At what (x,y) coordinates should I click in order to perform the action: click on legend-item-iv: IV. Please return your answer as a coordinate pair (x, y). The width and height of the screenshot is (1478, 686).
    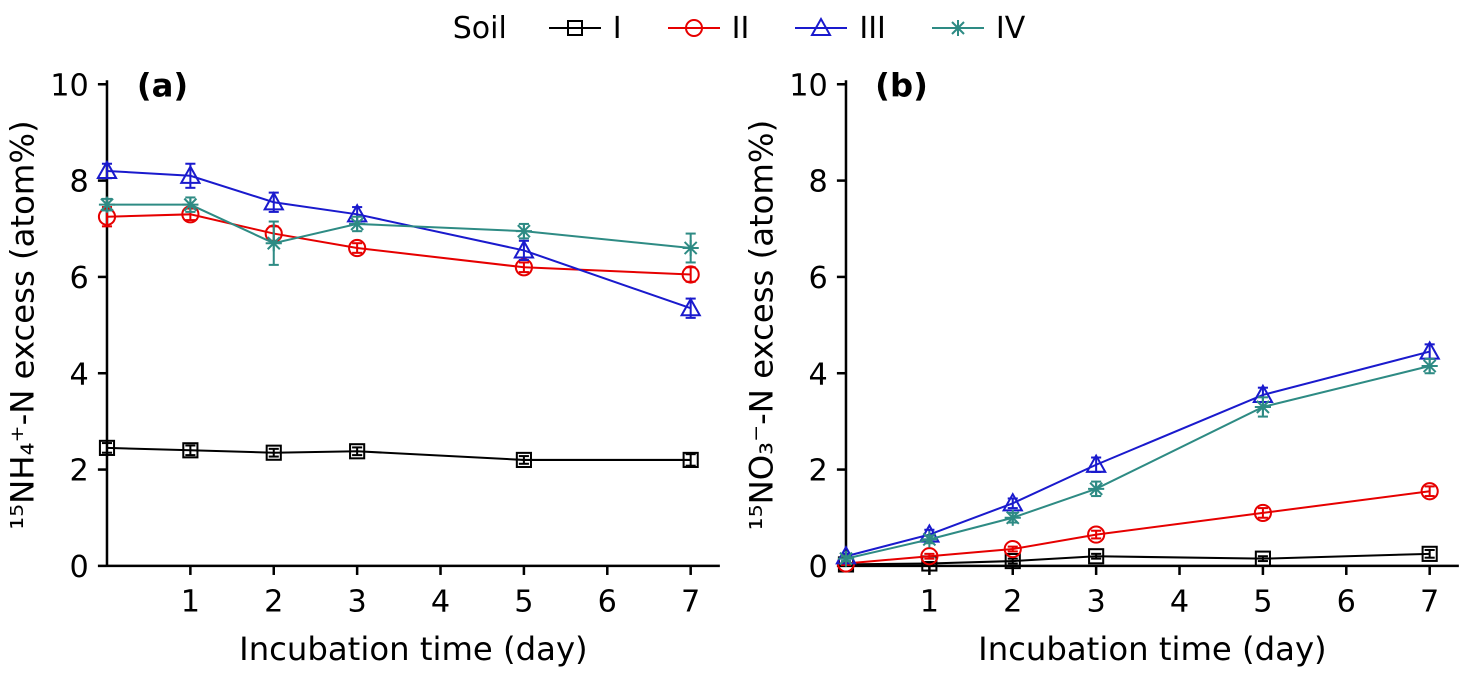
    Looking at the image, I should click on (977, 28).